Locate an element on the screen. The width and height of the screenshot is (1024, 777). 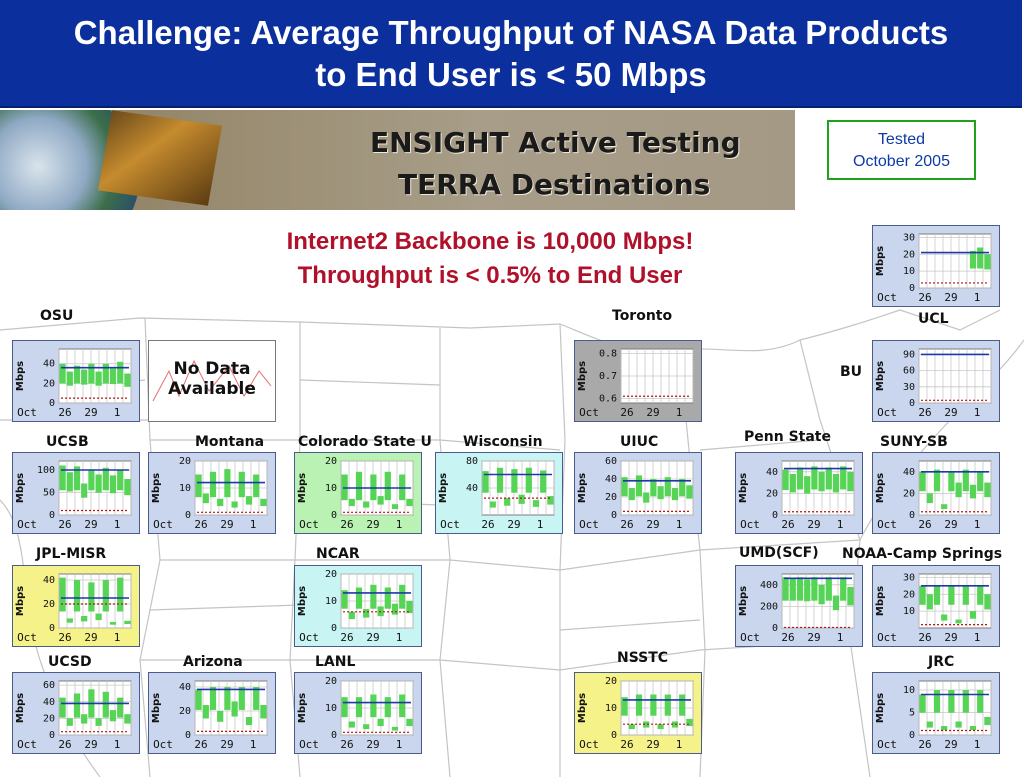
chart-panel-jrc: 0 5 10 Mbps Oct 26 29 1 is located at coordinates (936, 713).